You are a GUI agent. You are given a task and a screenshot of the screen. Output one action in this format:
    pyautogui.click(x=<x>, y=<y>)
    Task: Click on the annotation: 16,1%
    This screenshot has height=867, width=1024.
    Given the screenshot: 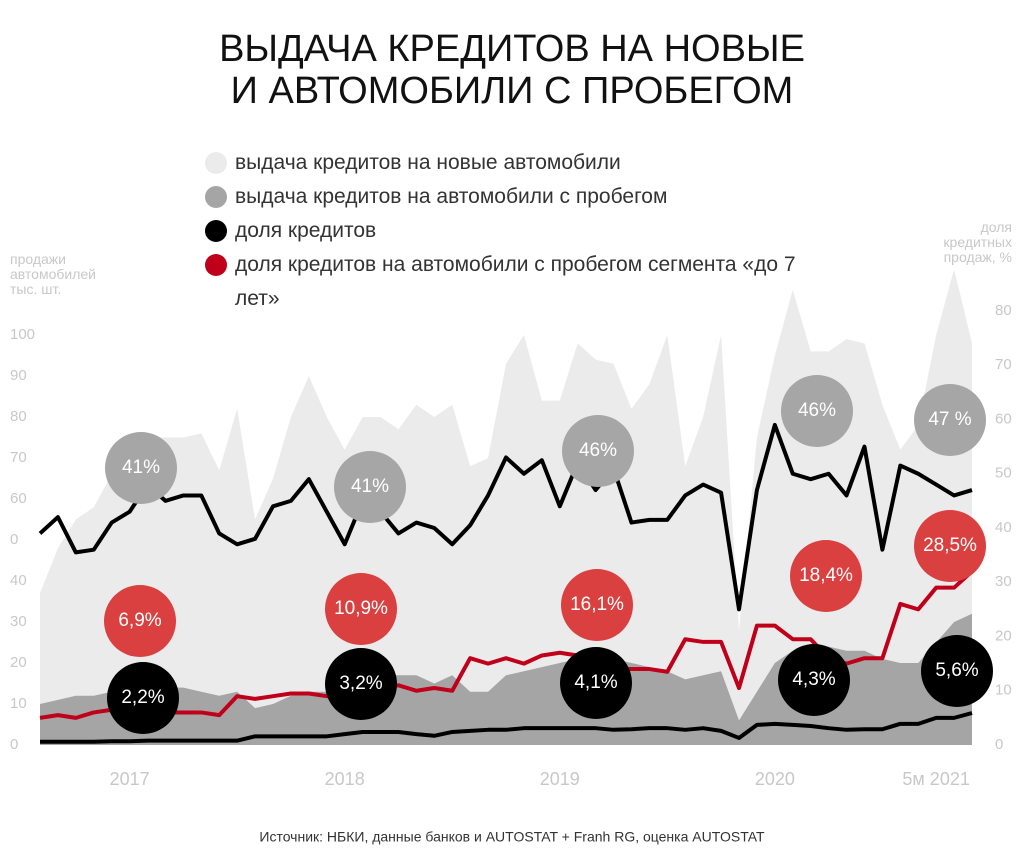 What is the action you would take?
    pyautogui.click(x=597, y=604)
    